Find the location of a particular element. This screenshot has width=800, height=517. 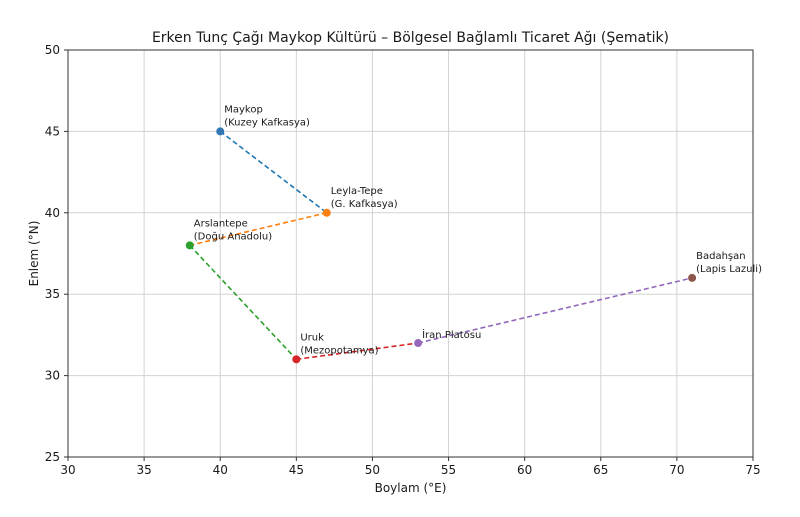

site-label: Uruk (Mezopotamya) is located at coordinates (339, 344).